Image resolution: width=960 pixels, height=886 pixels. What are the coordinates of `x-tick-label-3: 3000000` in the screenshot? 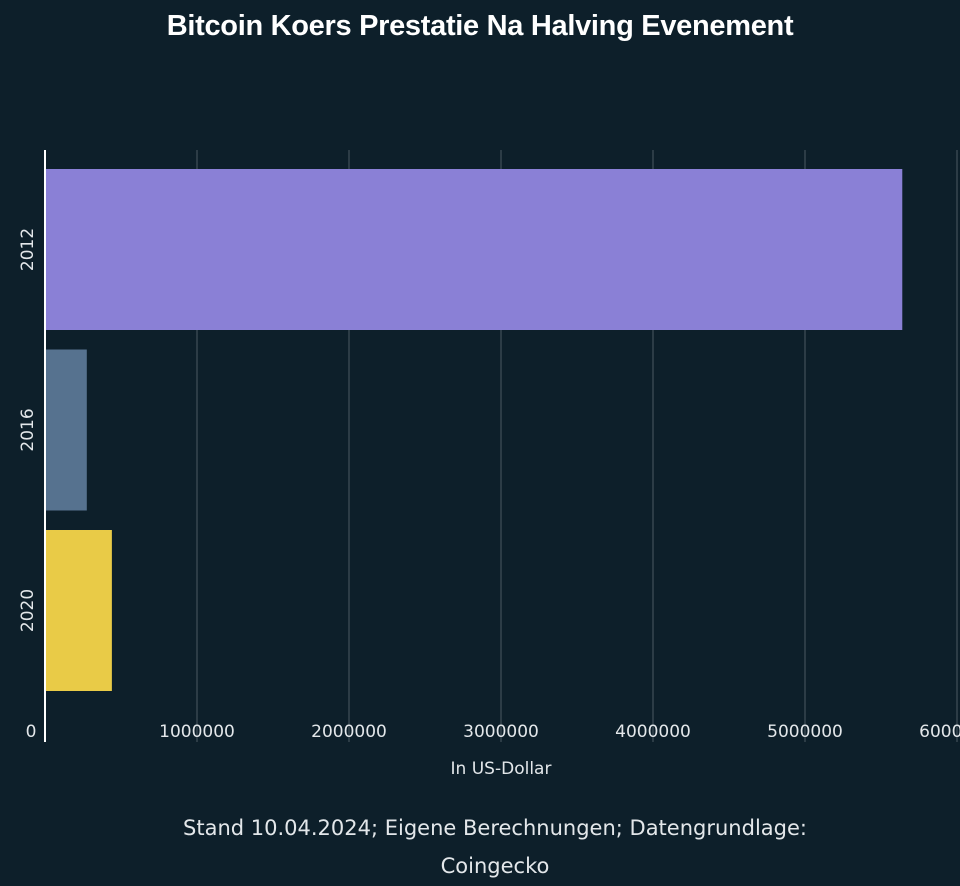 It's located at (501, 732).